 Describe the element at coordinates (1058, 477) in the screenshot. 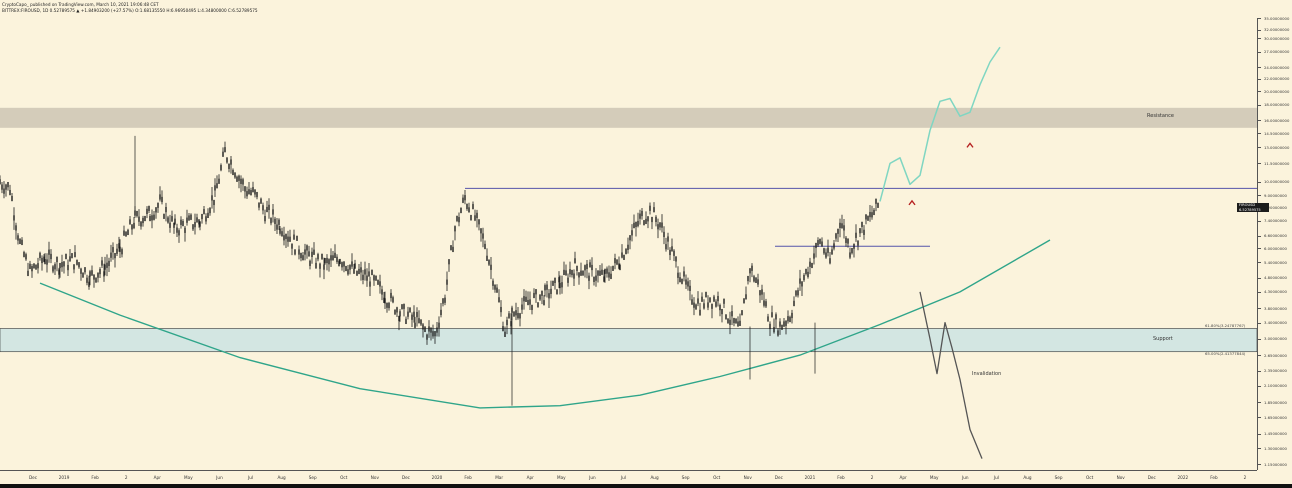

I see `x-tick-label: Sep` at that location.